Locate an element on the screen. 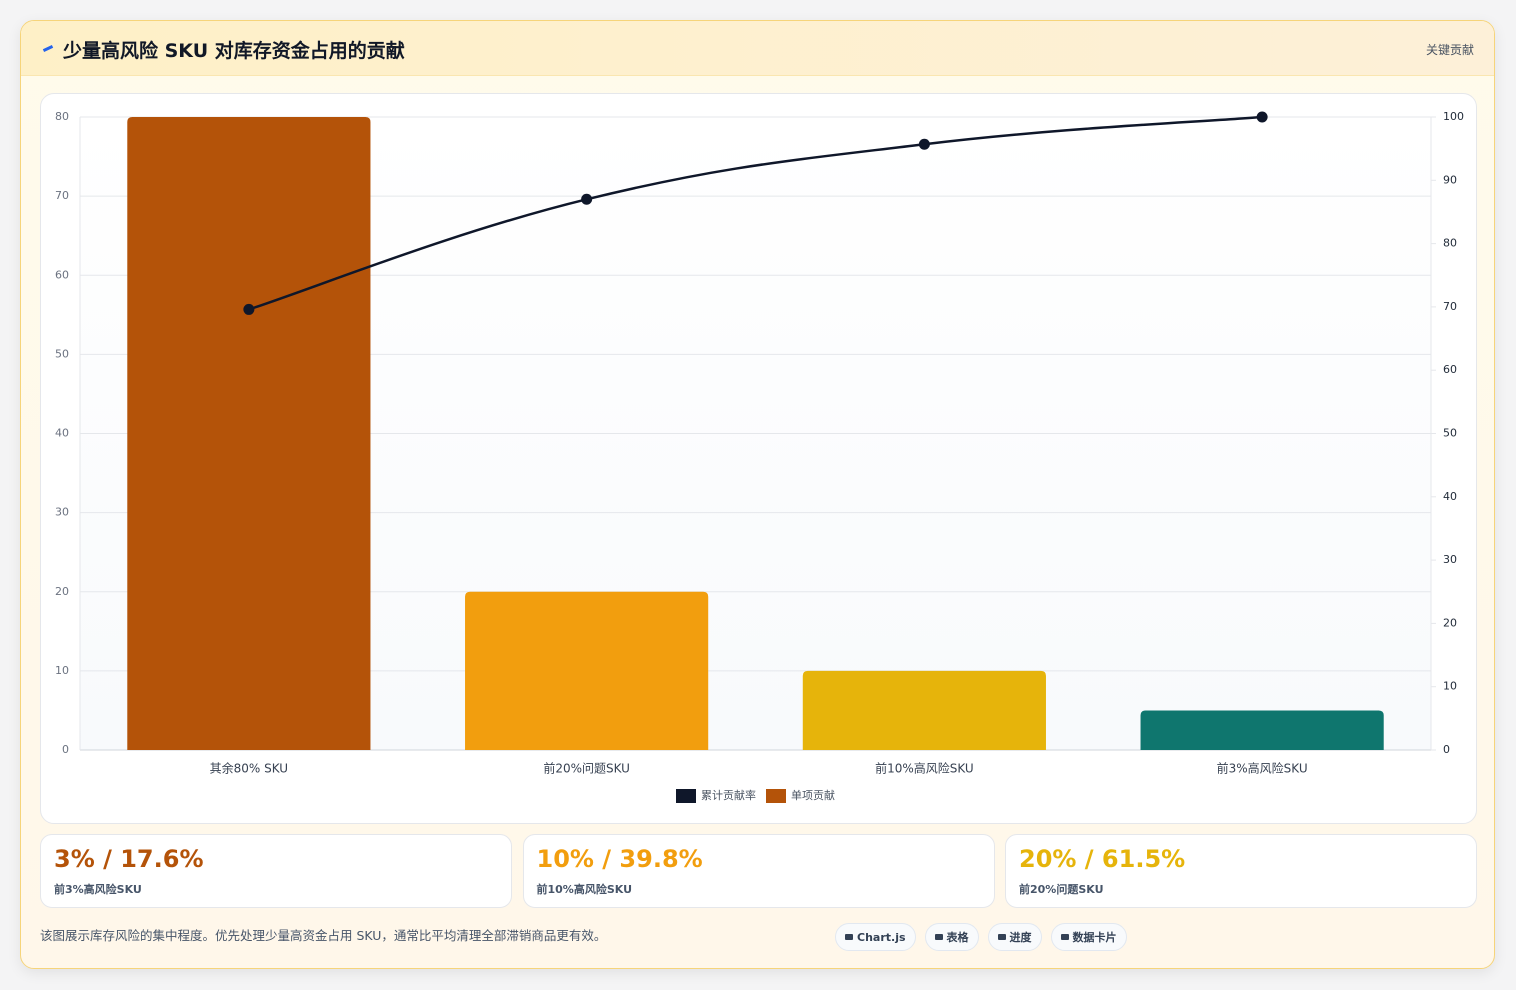  legend-label: 累计贡献率 is located at coordinates (728, 795).